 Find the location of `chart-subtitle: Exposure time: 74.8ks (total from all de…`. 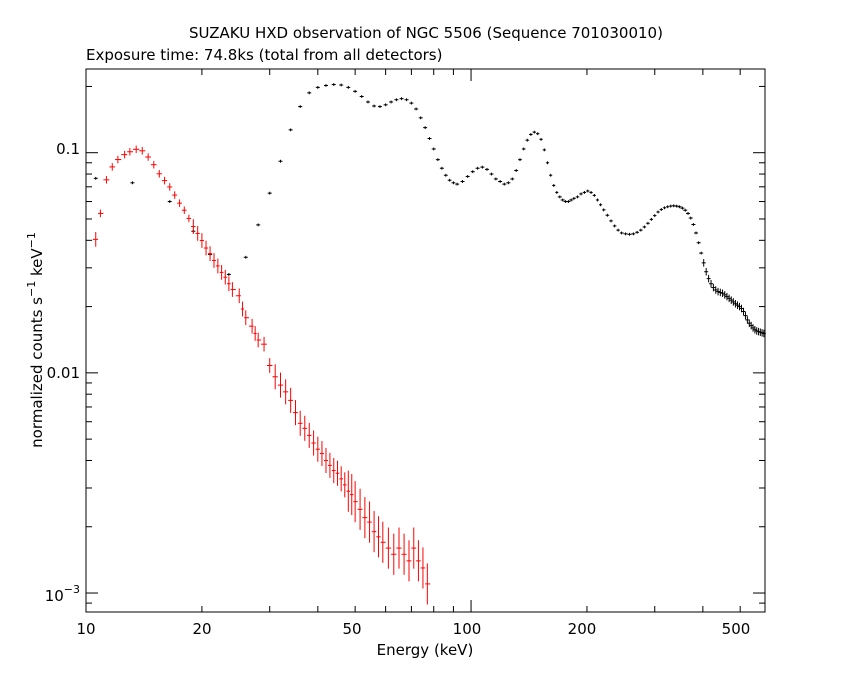

chart-subtitle: Exposure time: 74.8ks (total from all de… is located at coordinates (264, 55).